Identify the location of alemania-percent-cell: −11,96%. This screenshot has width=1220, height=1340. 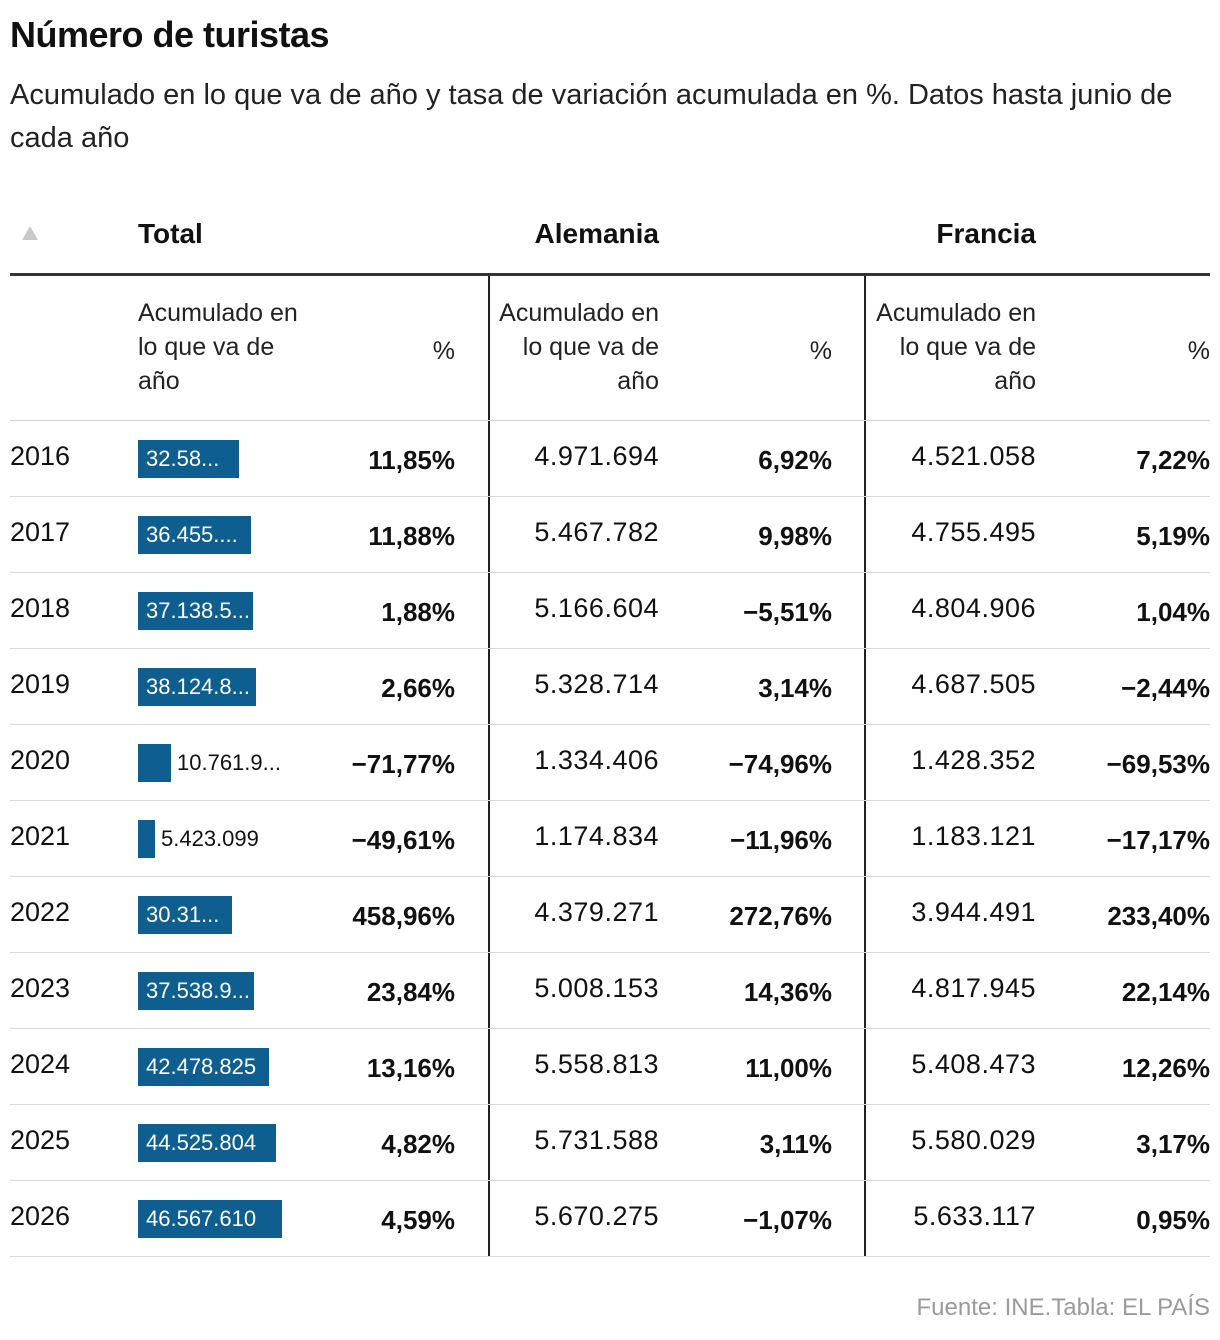
(781, 840).